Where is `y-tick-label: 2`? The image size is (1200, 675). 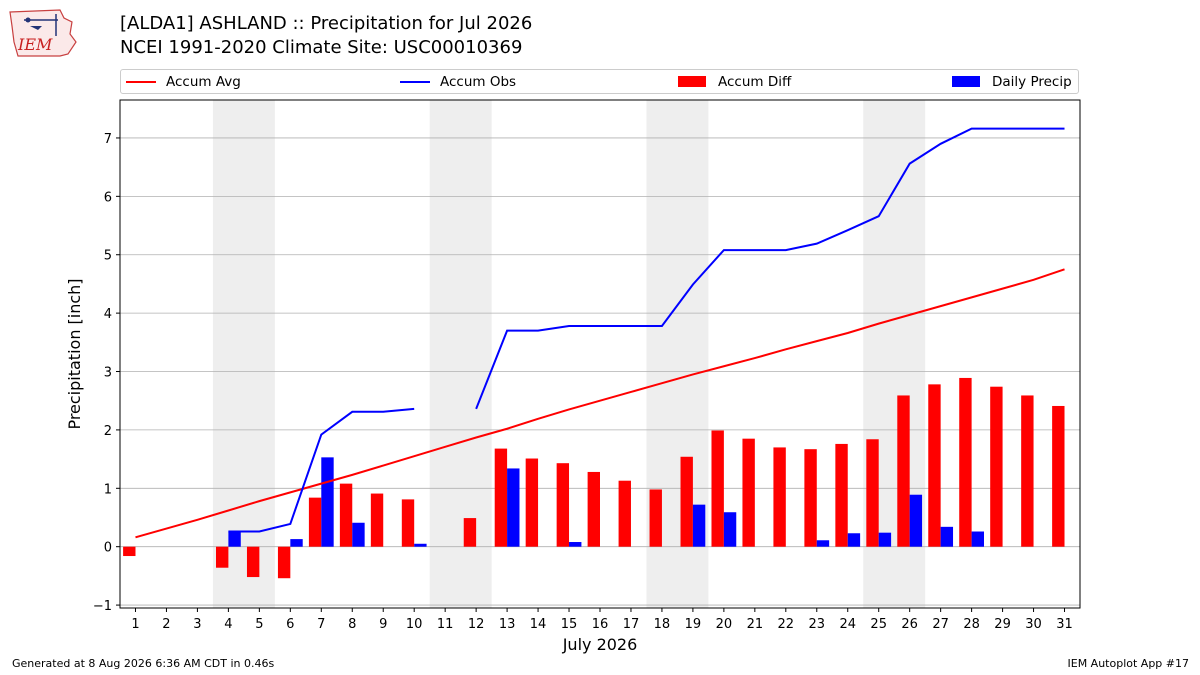
y-tick-label: 2 is located at coordinates (108, 431).